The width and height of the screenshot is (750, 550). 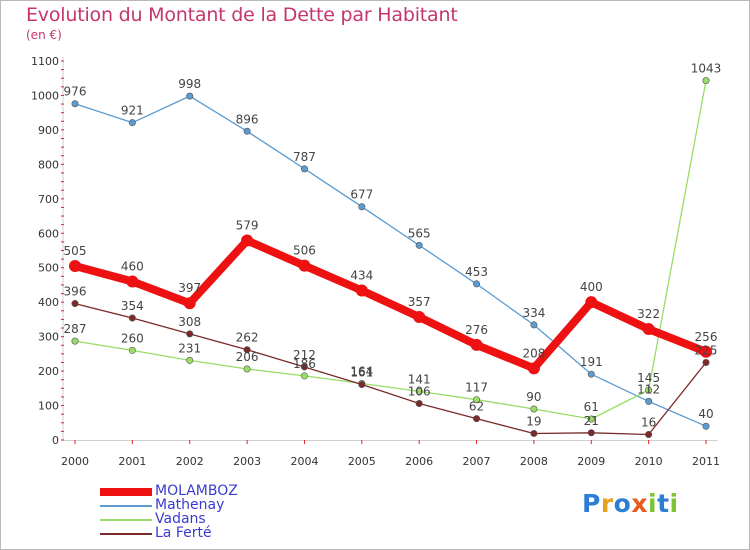 What do you see at coordinates (48, 130) in the screenshot?
I see `y-tick-label: 900` at bounding box center [48, 130].